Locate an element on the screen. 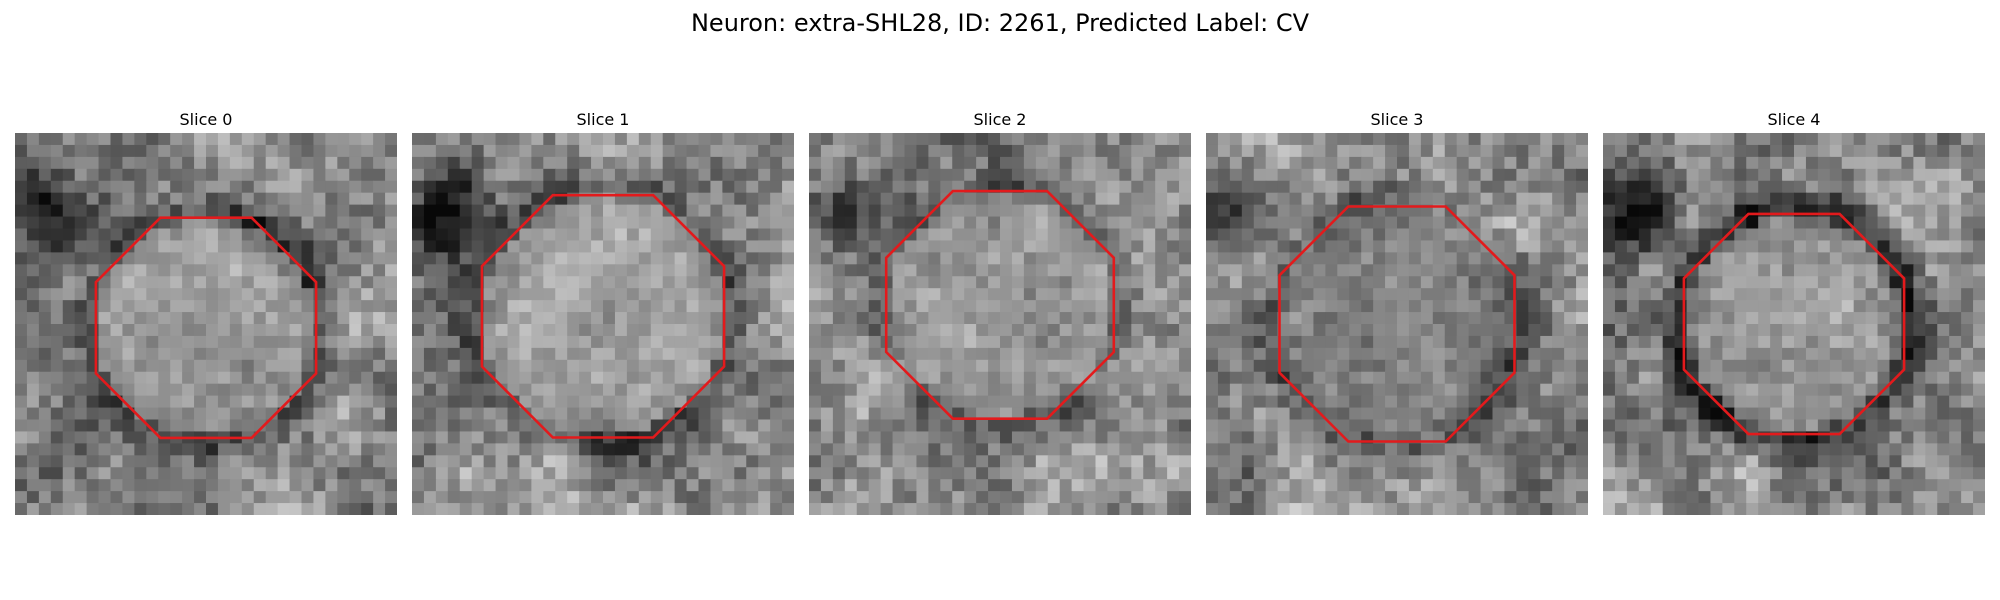 The image size is (2000, 600). slice-panel-4: Slice 4 is located at coordinates (1794, 312).